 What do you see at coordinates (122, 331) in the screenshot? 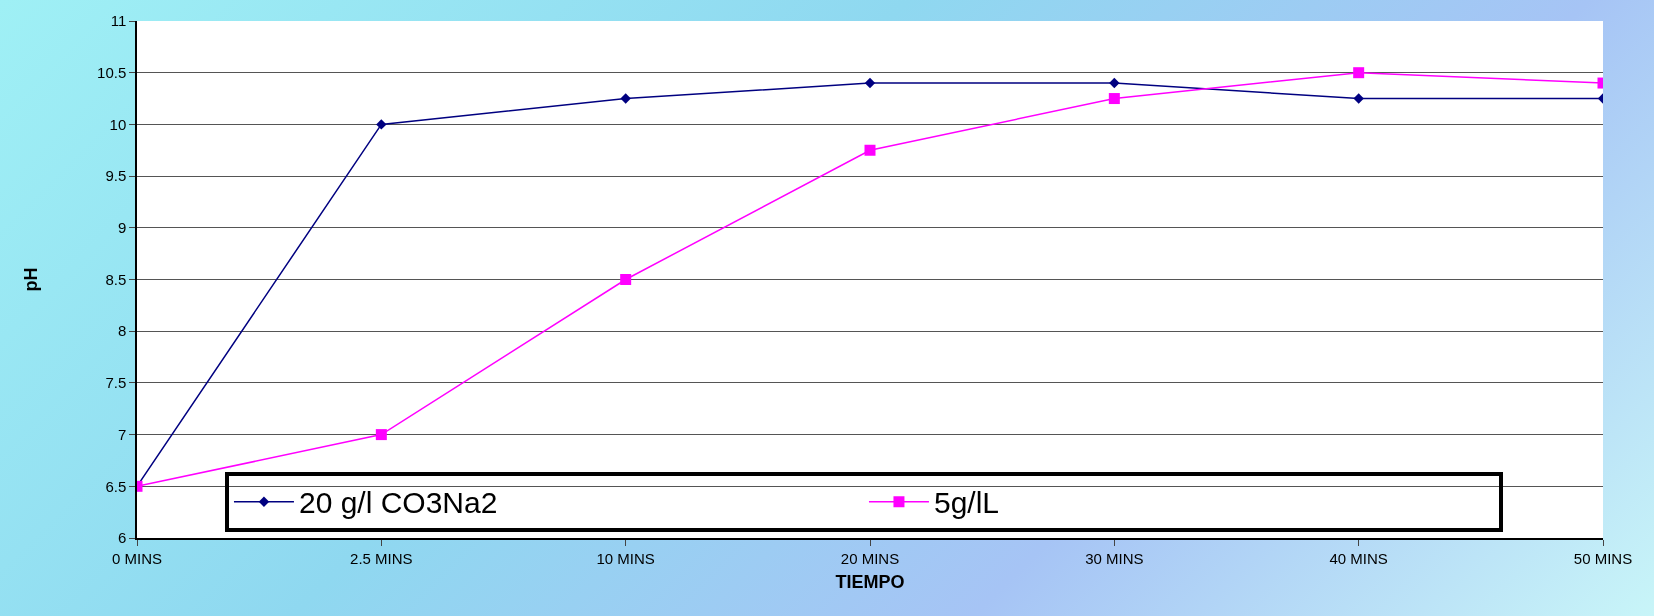
I see `y-tick-label: 8` at bounding box center [122, 331].